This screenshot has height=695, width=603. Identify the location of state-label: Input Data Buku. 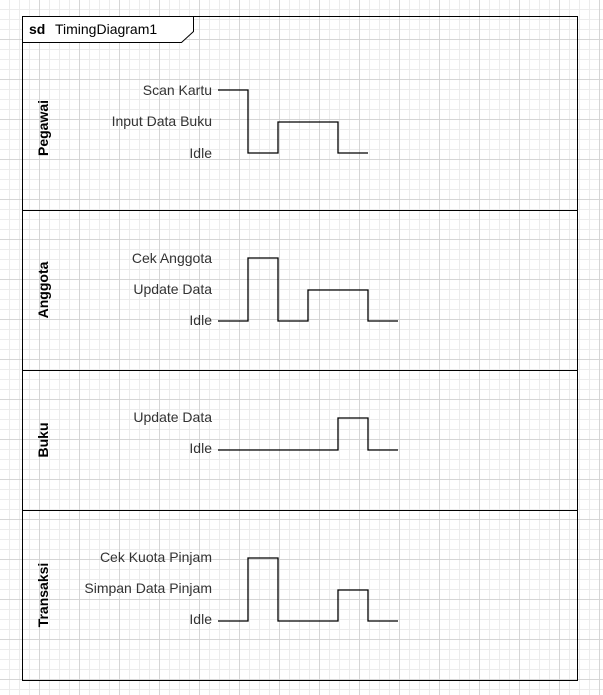
(162, 121).